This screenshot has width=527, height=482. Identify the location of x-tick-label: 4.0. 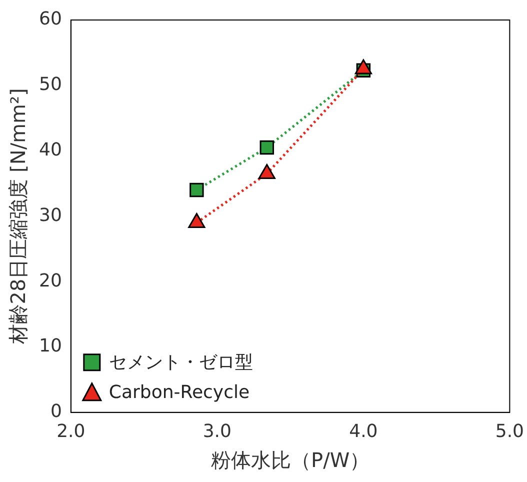
(363, 431).